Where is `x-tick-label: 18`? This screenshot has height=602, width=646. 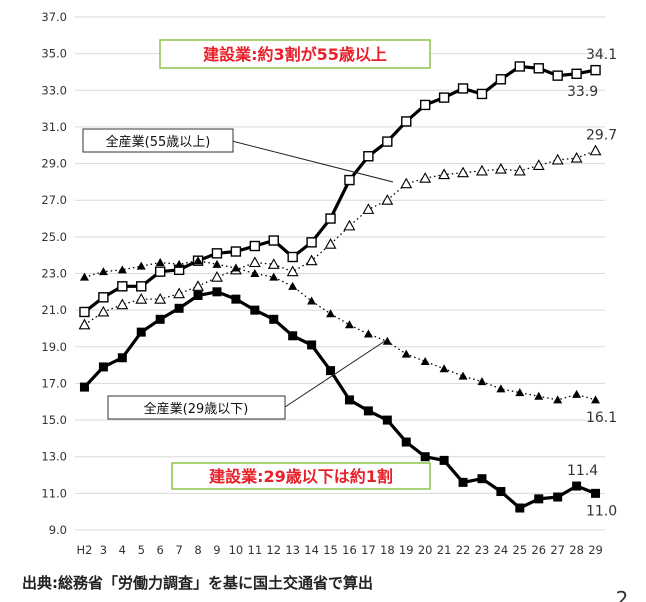
x-tick-label: 18 is located at coordinates (387, 550).